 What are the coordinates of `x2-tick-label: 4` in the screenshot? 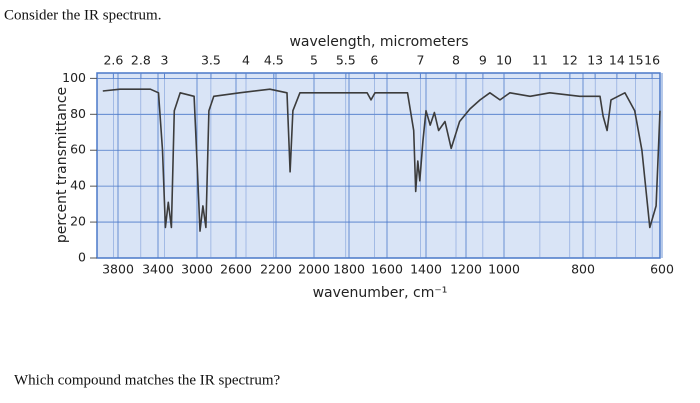 It's located at (246, 60).